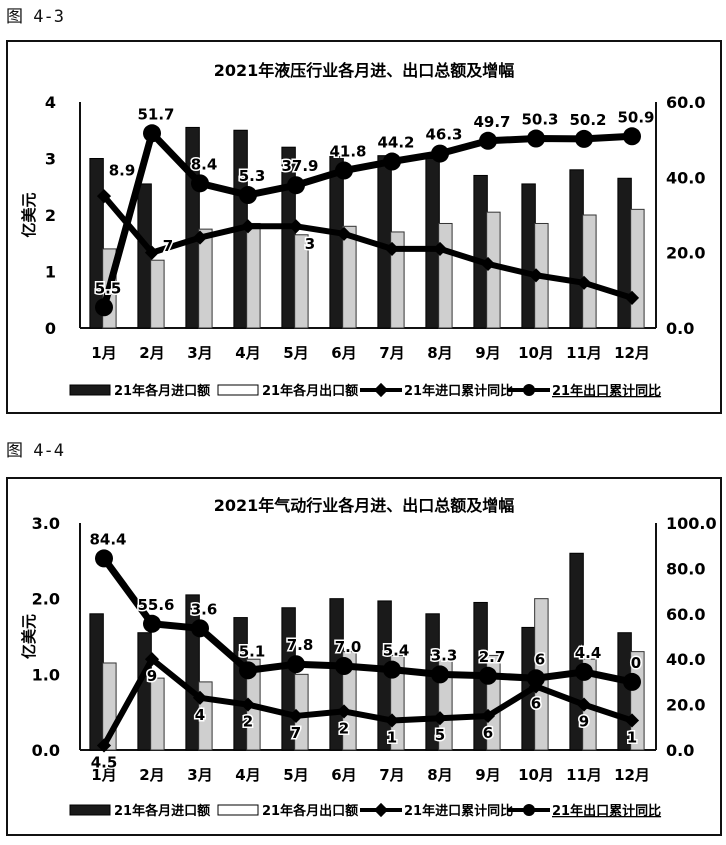 This screenshot has width=726, height=845. Describe the element at coordinates (347, 152) in the screenshot. I see `export-cumulative-data-label: 41.8` at that location.